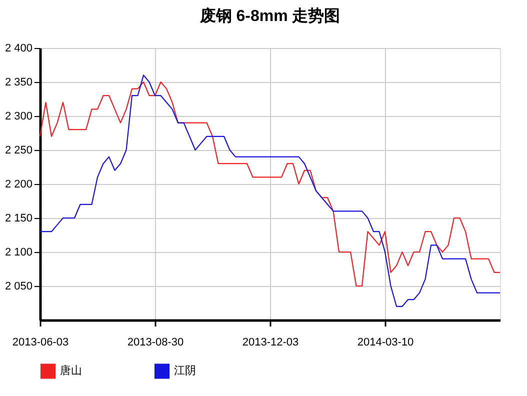  I want to click on y-tick-label: 2 300, so click(18, 116).